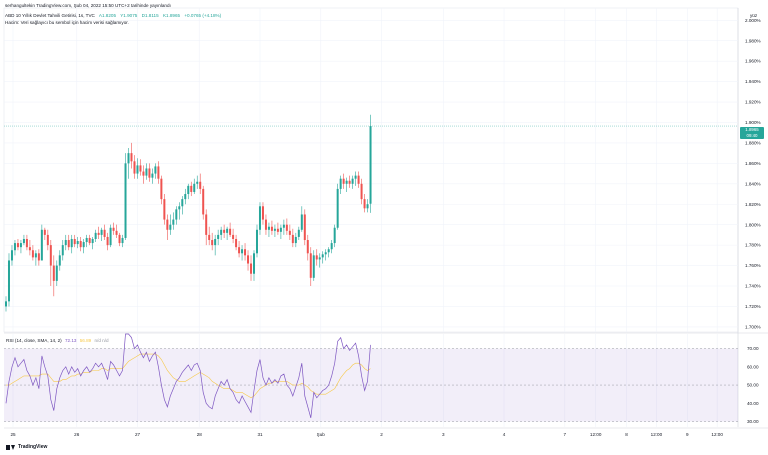  Describe the element at coordinates (107, 15) in the screenshot. I see `open-value: A1.8205` at that location.